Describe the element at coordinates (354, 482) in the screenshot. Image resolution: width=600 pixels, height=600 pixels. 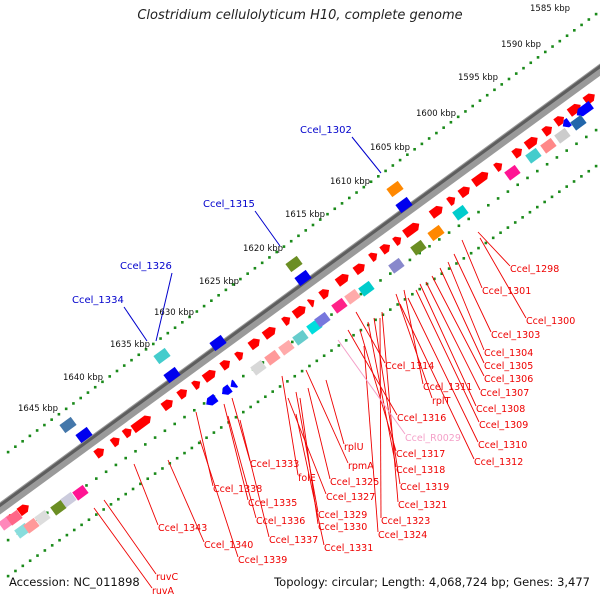
I see `red-gene-label: Ccel_1325` at that location.